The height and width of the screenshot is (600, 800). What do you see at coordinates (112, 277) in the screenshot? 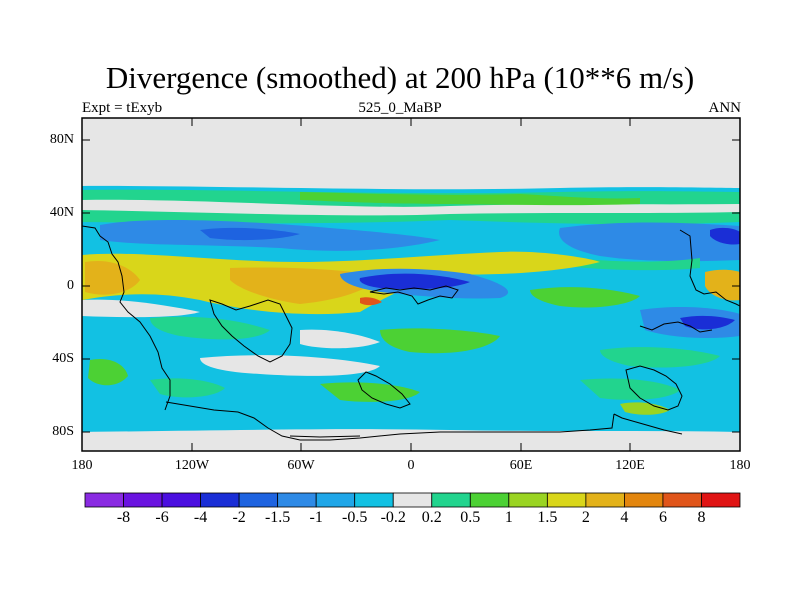
I see `field-tropic-orange-west` at bounding box center [112, 277].